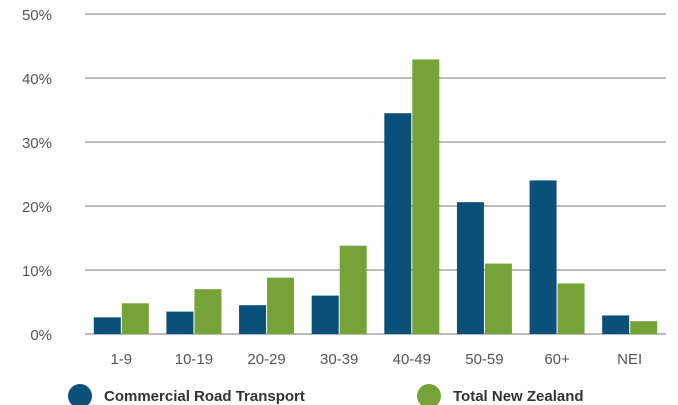 This screenshot has width=678, height=405. Describe the element at coordinates (121, 359) in the screenshot. I see `x-tick-label: 1-9` at that location.